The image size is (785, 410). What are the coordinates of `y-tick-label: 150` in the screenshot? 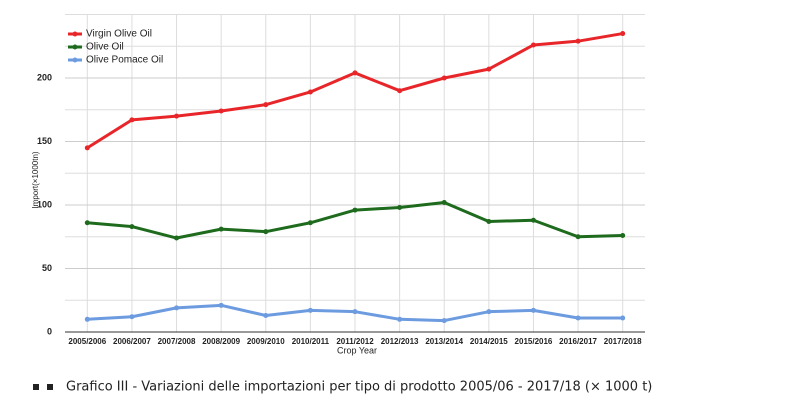 It's located at (44, 141).